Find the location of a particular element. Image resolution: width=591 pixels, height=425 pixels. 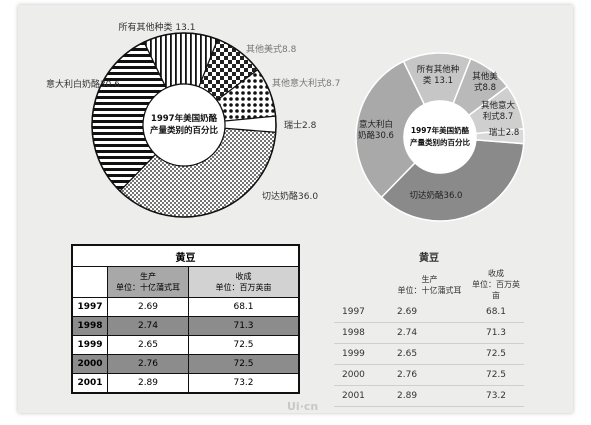

pie-label-other-italian: 其他意大利式8.7 is located at coordinates (306, 83).